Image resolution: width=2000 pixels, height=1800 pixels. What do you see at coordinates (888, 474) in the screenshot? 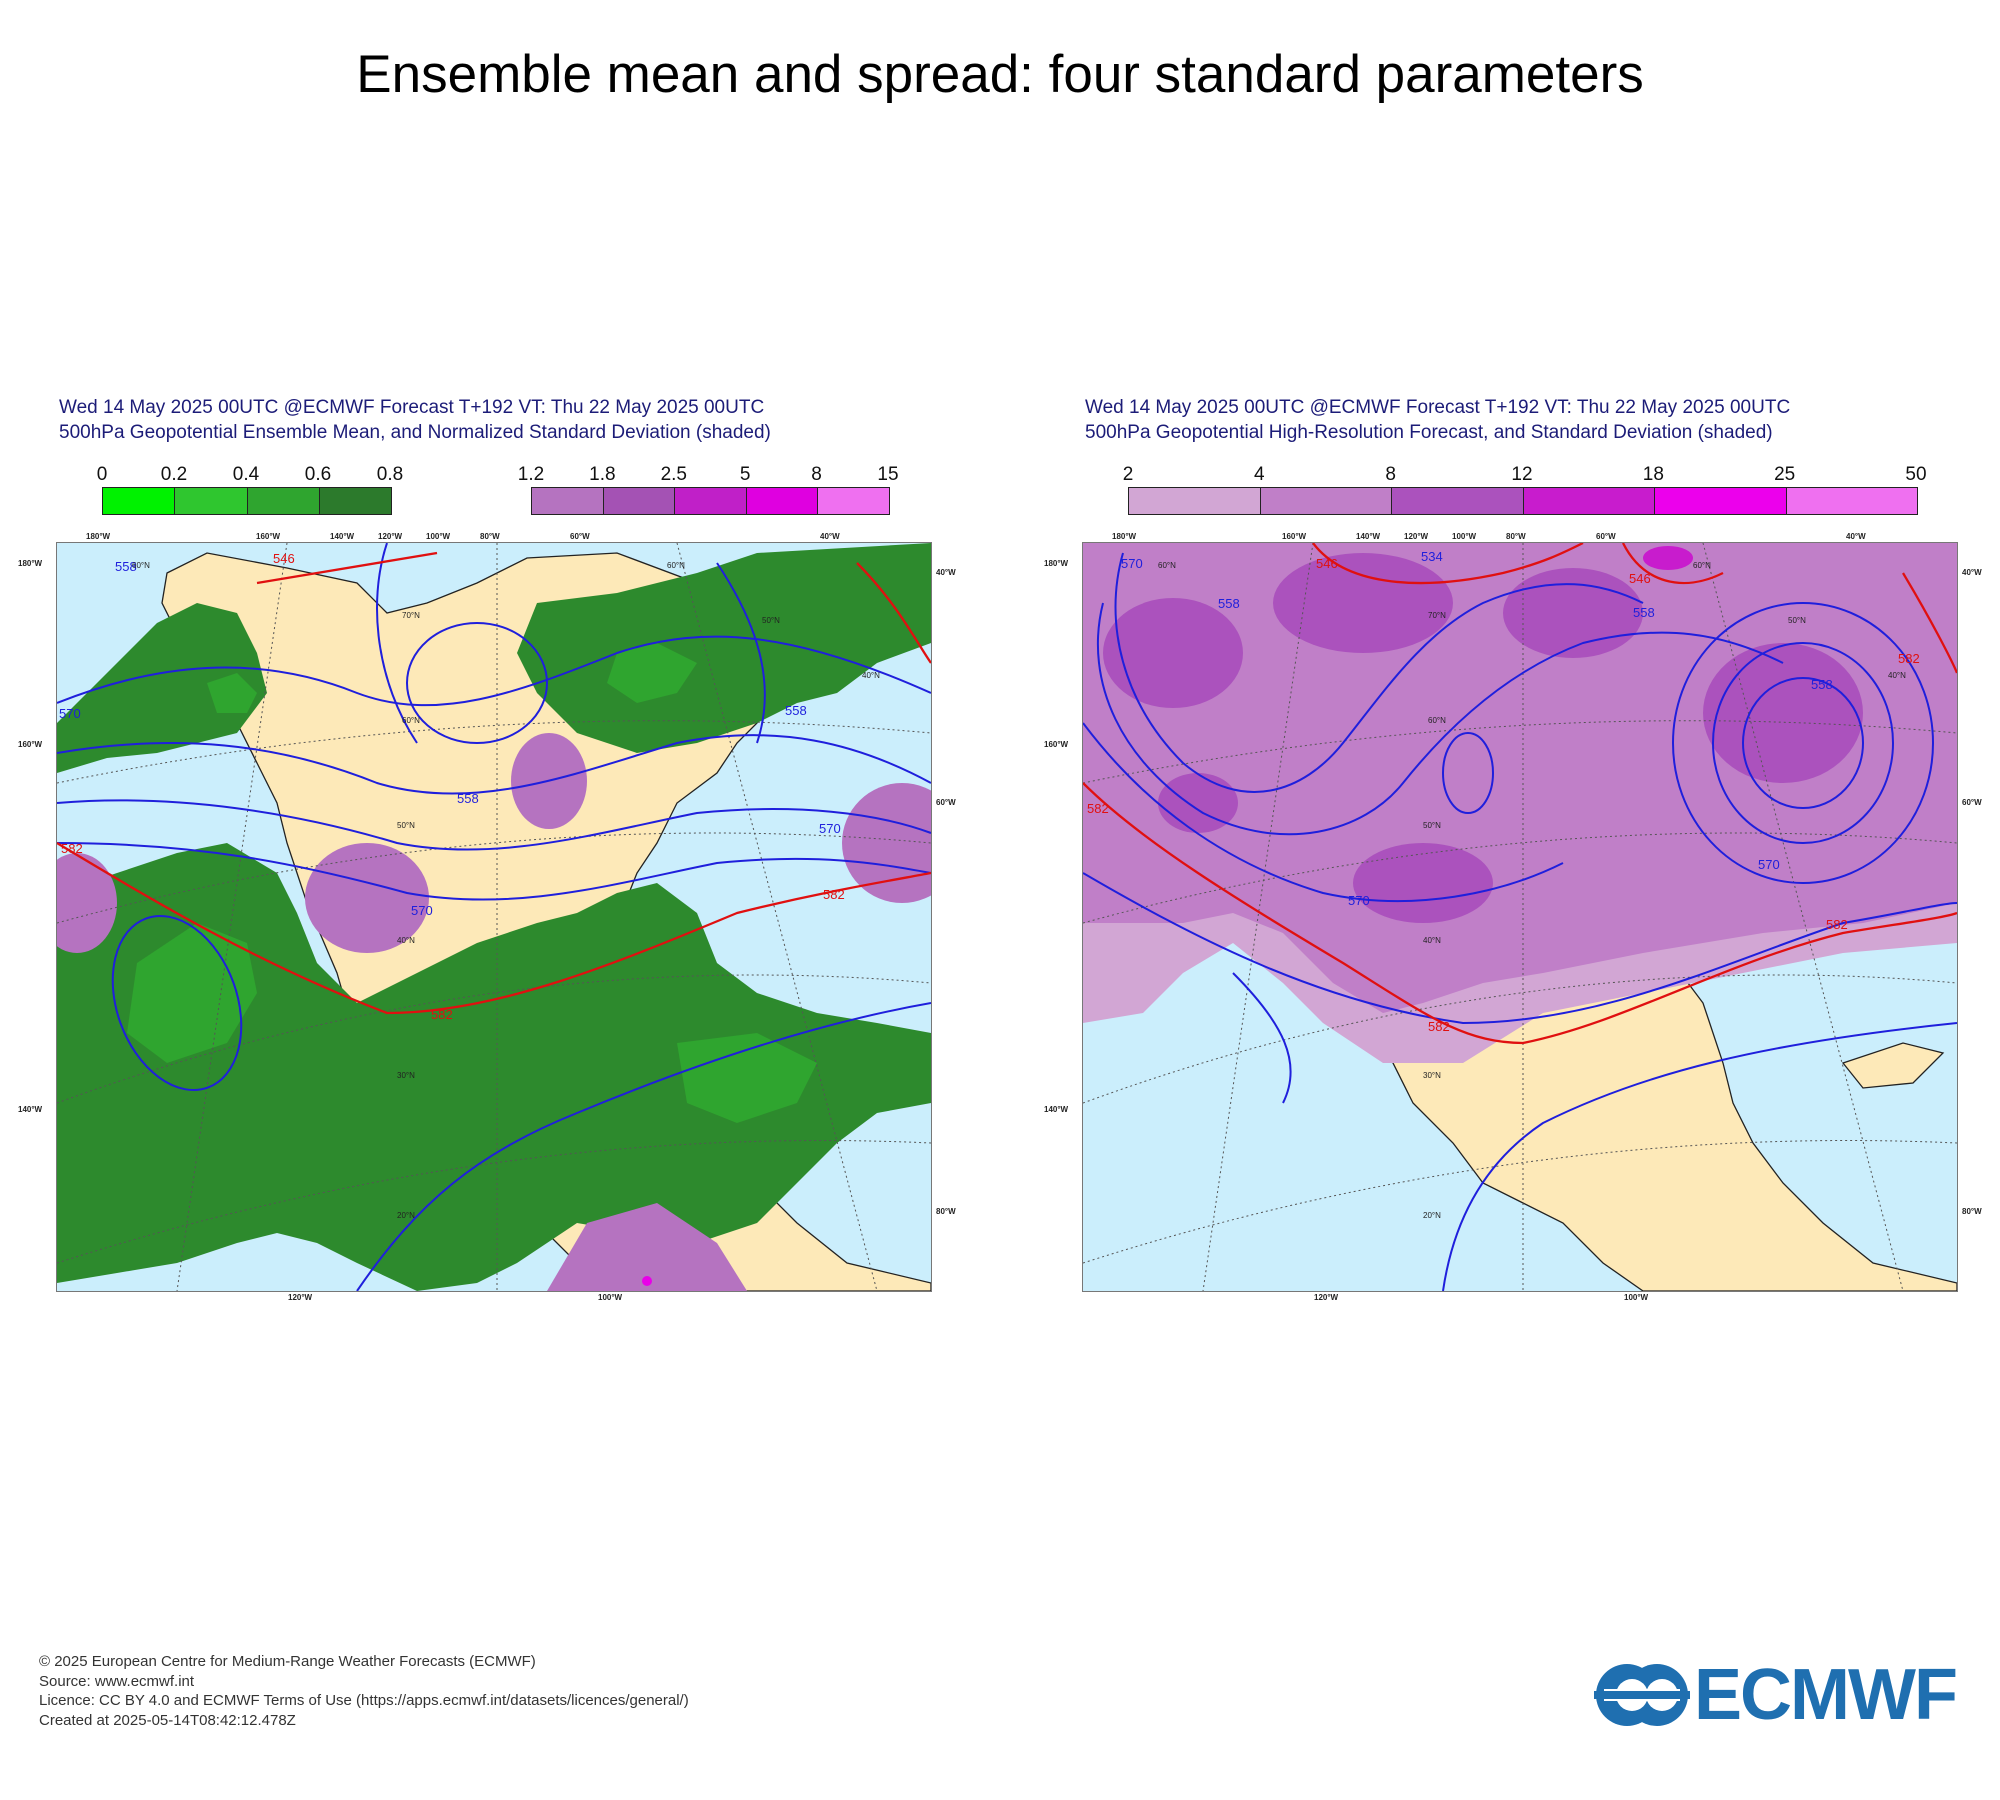
I see `colorbar-tick: 15` at bounding box center [888, 474].